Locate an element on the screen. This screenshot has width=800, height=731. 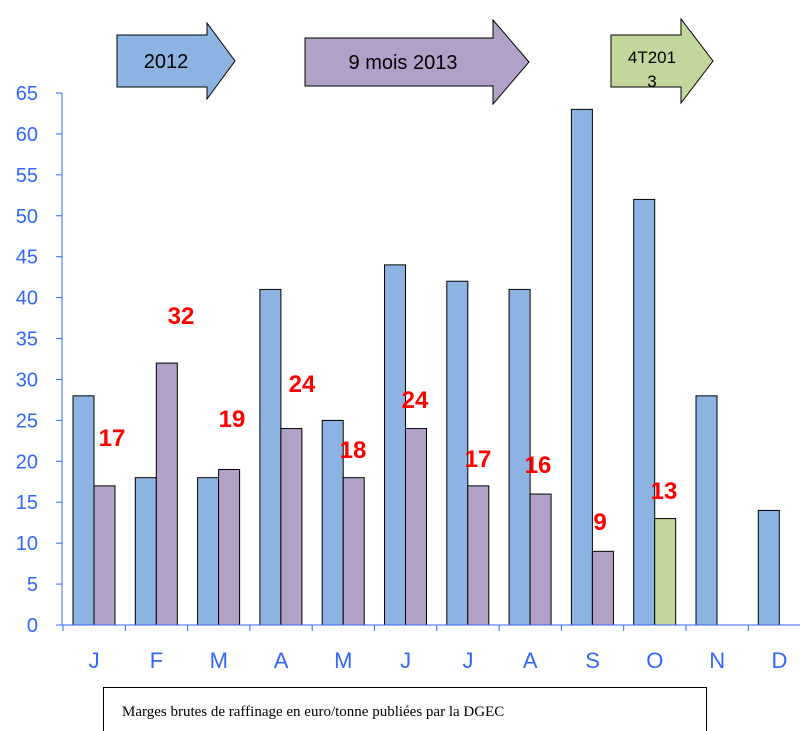
data-label: 16 is located at coordinates (538, 465).